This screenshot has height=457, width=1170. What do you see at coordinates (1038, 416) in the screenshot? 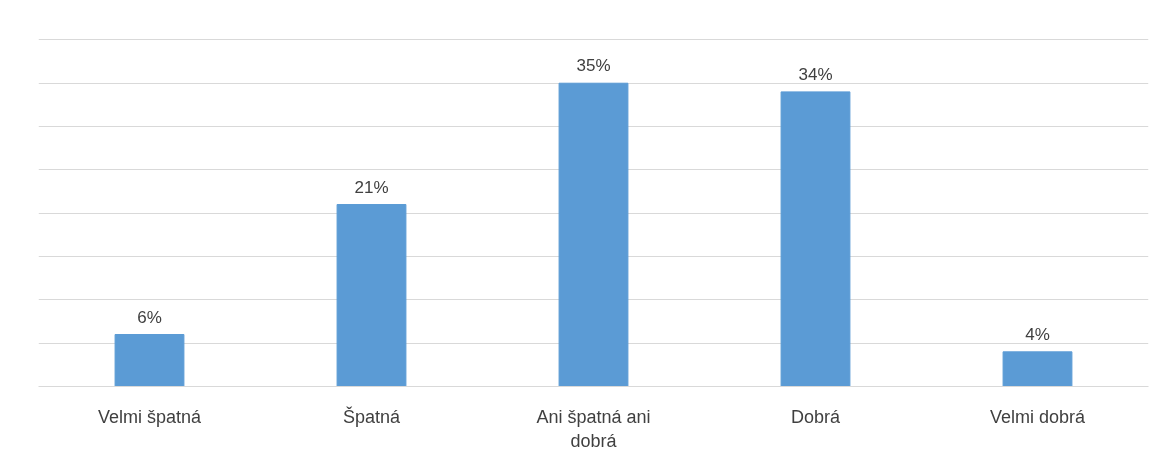
I see `x-tick-label: Velmi dobrá` at bounding box center [1038, 416].